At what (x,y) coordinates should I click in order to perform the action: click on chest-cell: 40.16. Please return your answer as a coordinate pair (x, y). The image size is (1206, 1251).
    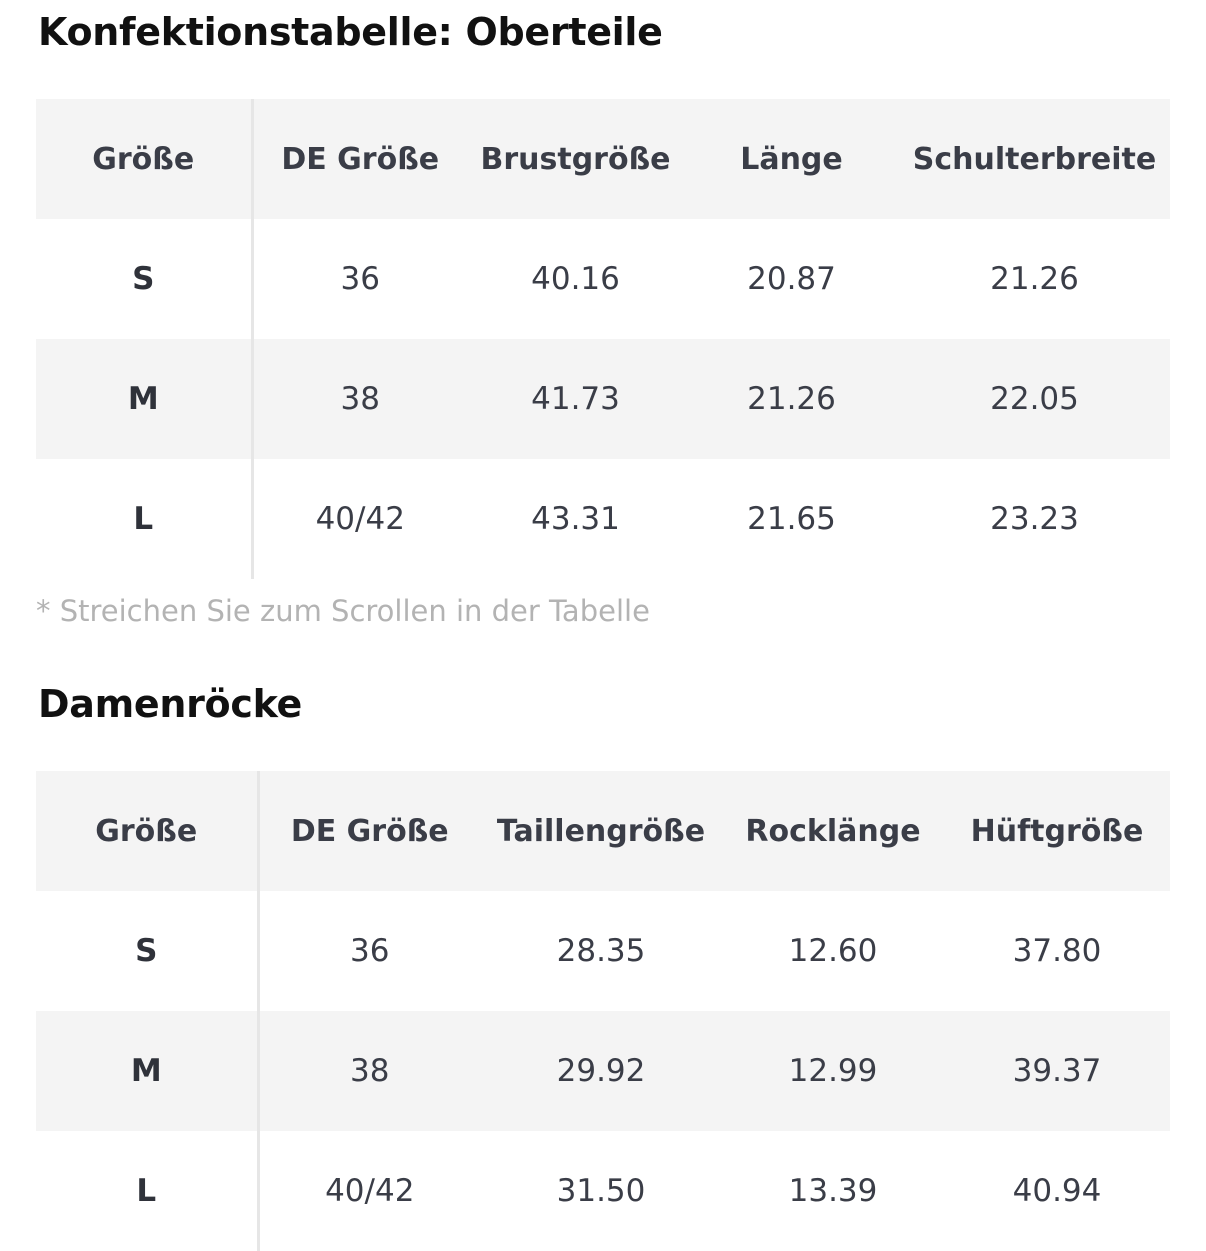
    Looking at the image, I should click on (575, 279).